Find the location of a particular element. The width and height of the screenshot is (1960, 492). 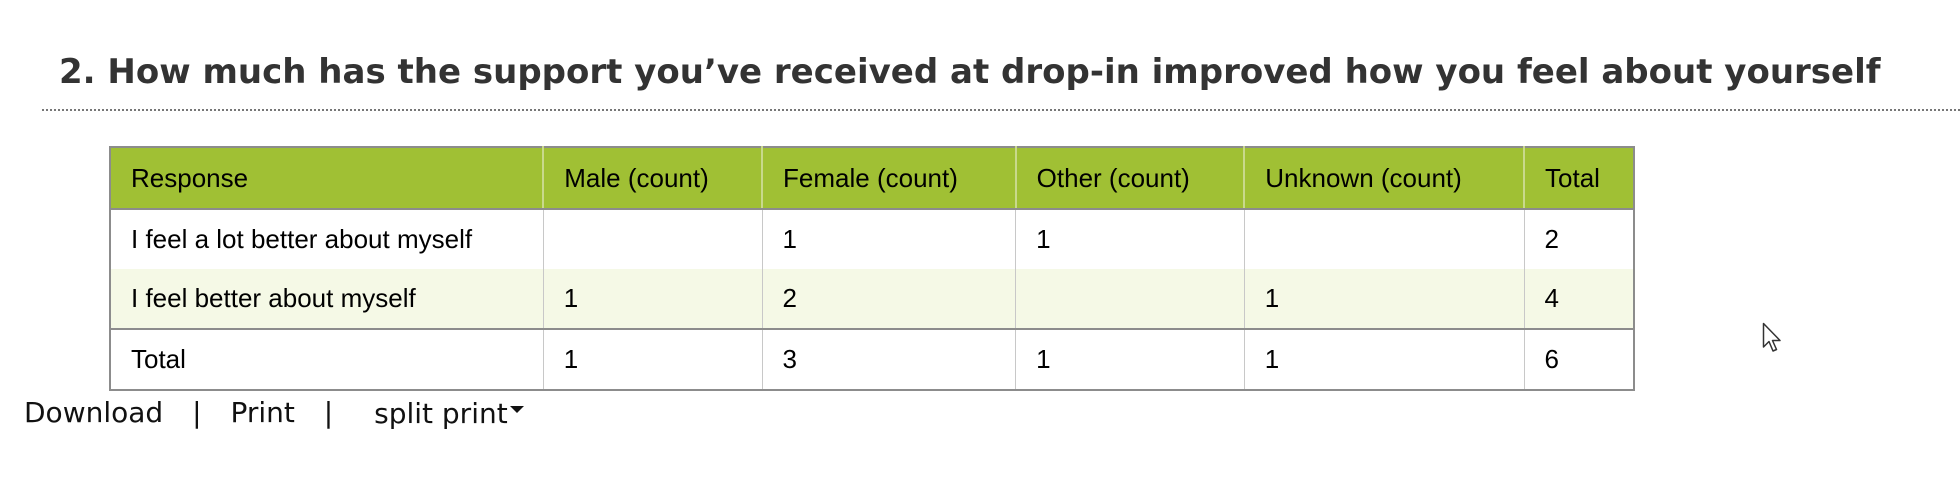

table-cell: I feel better about myself is located at coordinates (327, 299).